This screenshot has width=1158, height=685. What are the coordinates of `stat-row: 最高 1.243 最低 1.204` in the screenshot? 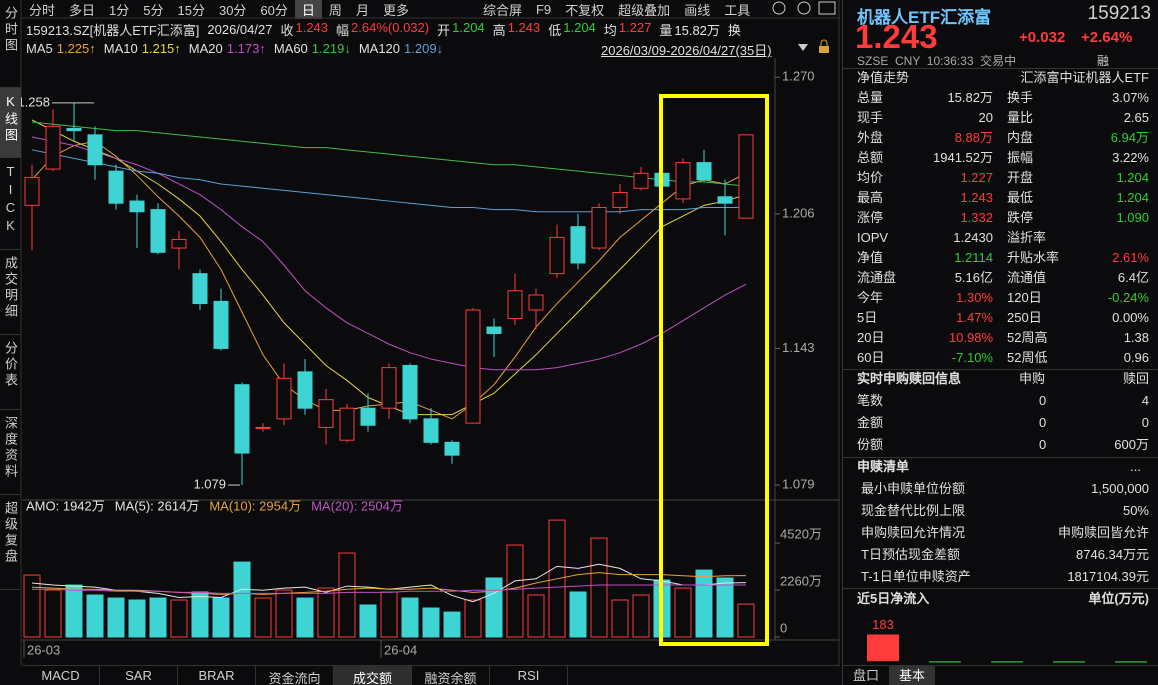 It's located at (1003, 198).